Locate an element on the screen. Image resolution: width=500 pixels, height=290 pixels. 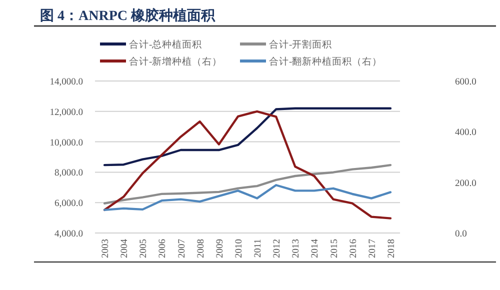
legend-label: 合计-新增种植（右） is located at coordinates (175, 62).